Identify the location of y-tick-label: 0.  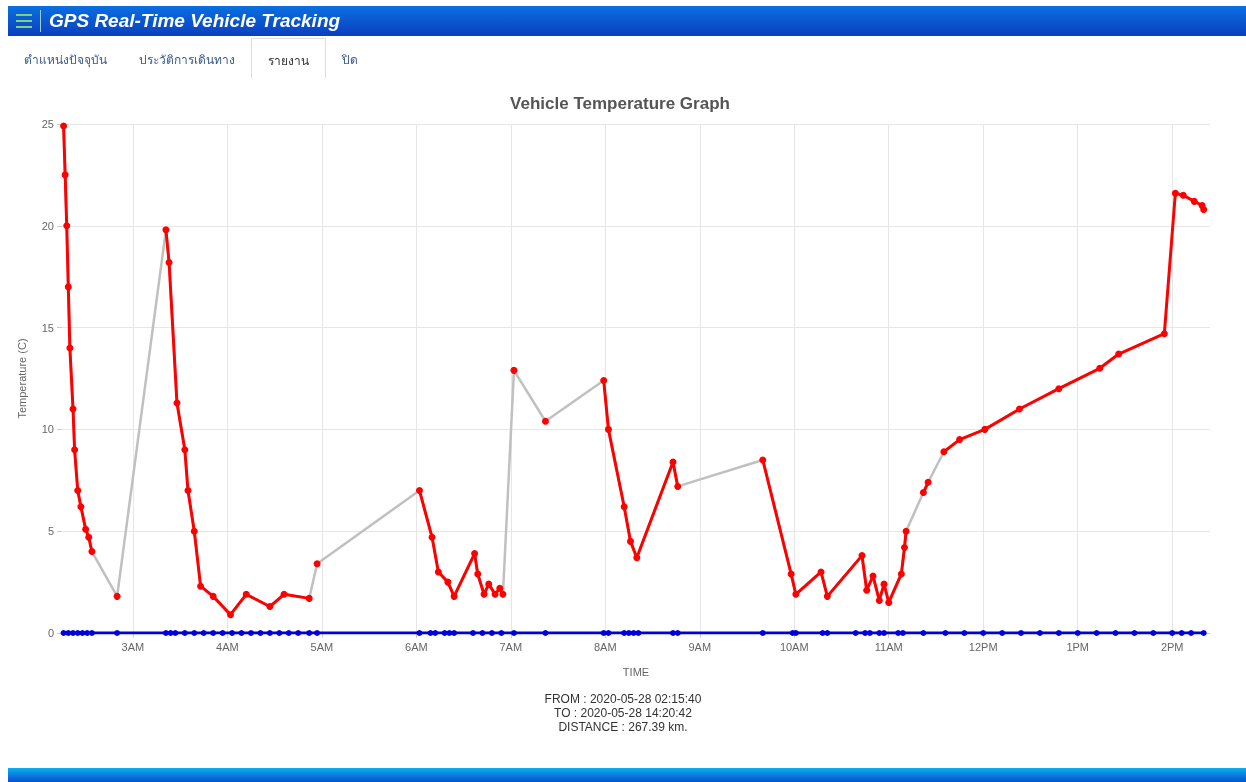
(50, 633).